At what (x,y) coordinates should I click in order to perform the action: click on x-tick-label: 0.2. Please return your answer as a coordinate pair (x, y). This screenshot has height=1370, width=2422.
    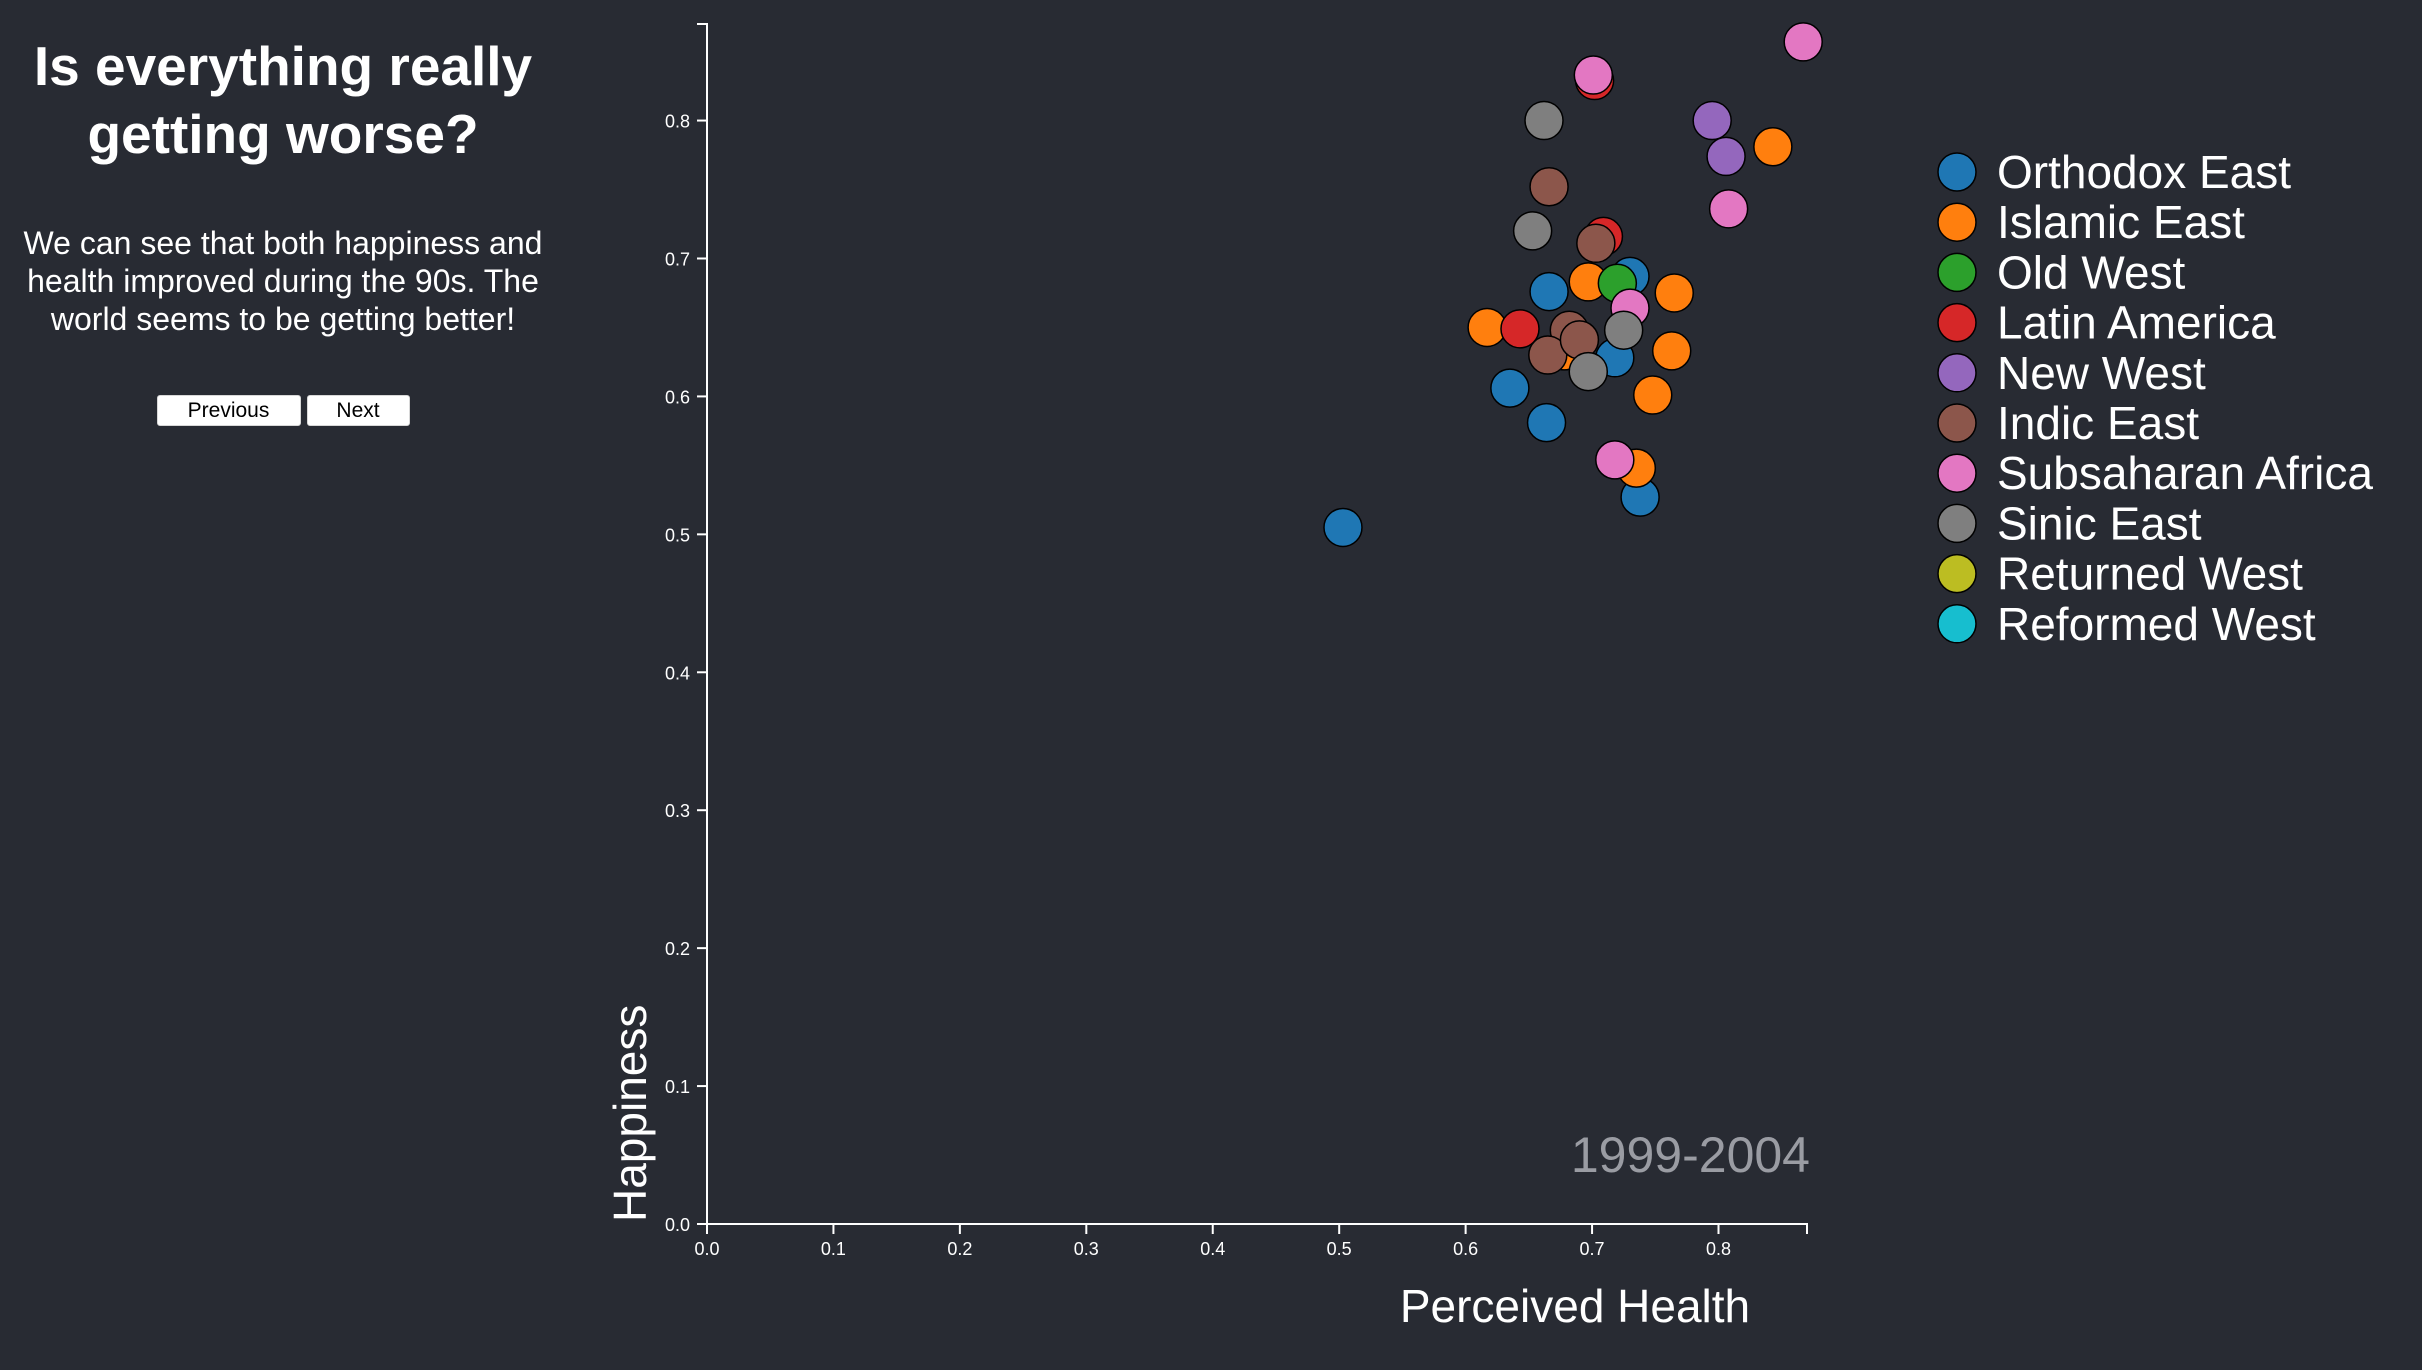
    Looking at the image, I should click on (959, 1249).